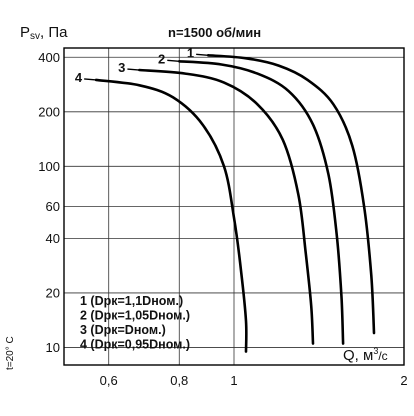 Image resolution: width=414 pixels, height=416 pixels. Describe the element at coordinates (49, 111) in the screenshot. I see `y-tick-label: 200` at that location.